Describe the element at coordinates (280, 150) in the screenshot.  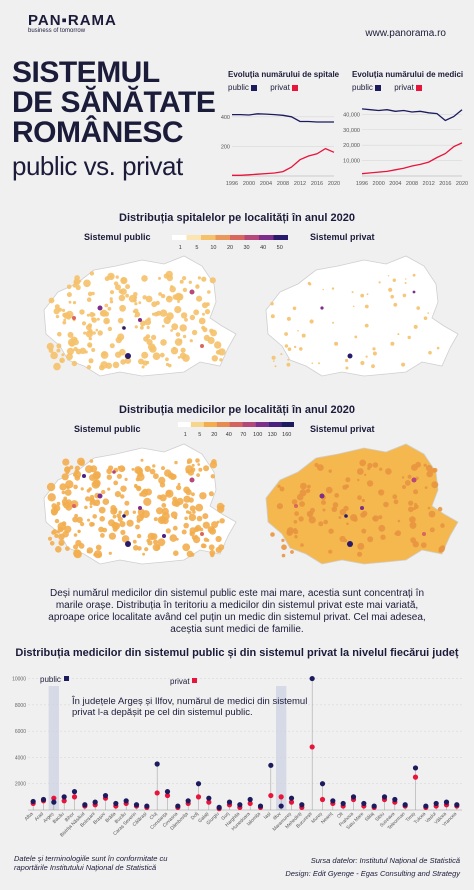
I see `hospitals-trend-plot: 400 200 1996 2000 2004 2008 2012 2016 2020` at that location.